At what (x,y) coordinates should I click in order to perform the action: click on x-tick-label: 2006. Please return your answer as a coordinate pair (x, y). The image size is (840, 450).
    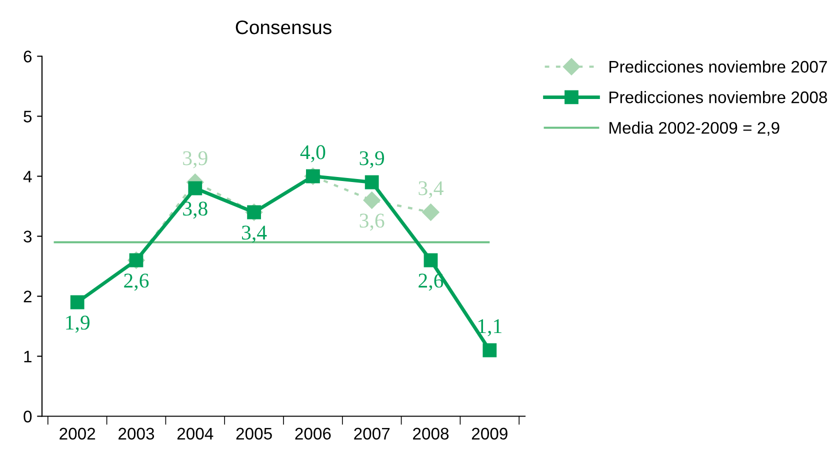
    Looking at the image, I should click on (313, 434).